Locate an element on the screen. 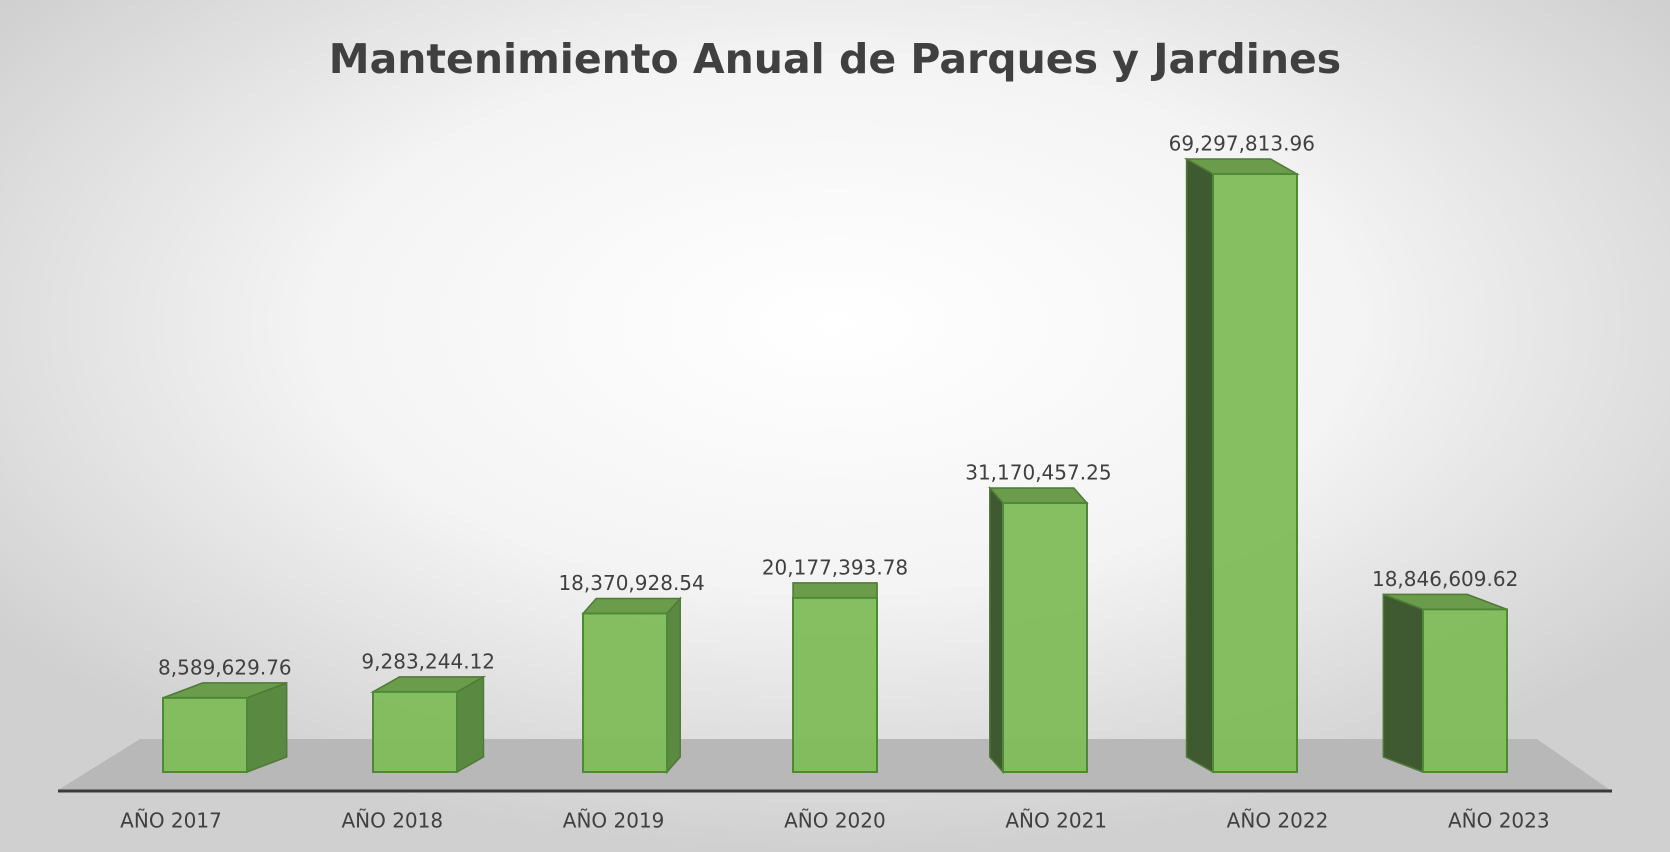 This screenshot has width=1670, height=852. value-label: 18,846,609.62 is located at coordinates (1445, 579).